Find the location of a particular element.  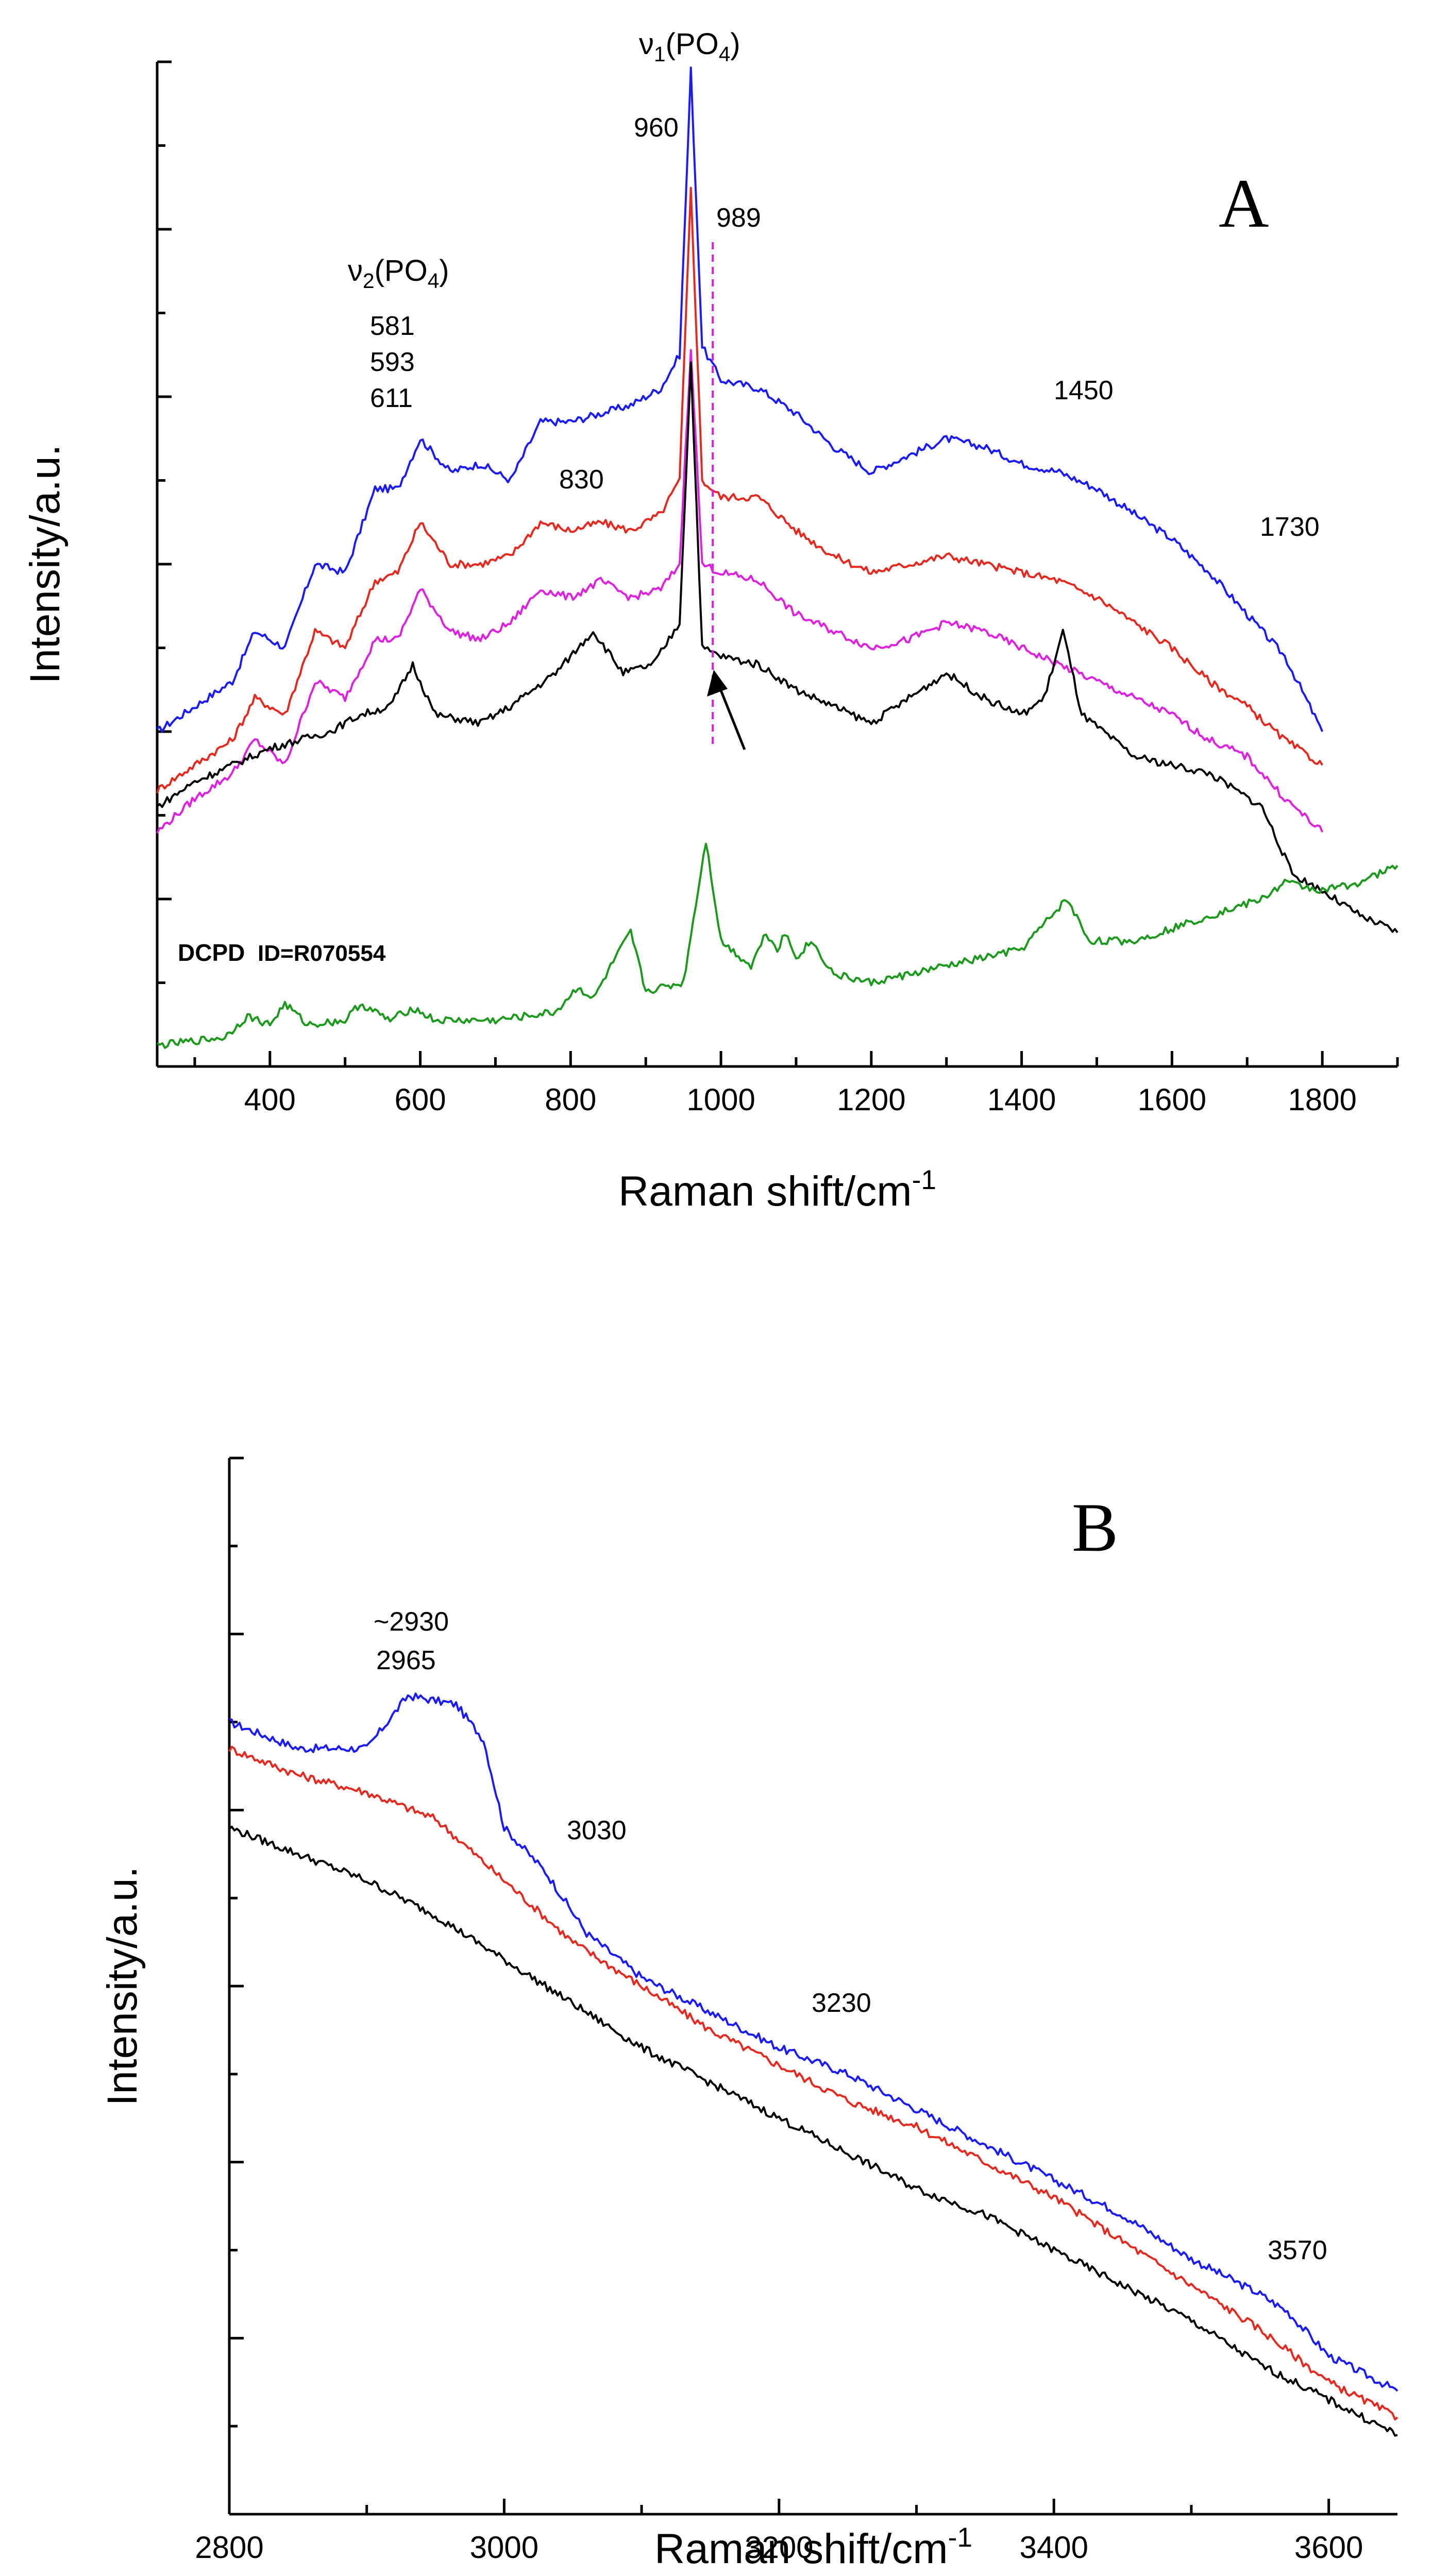

a-x-tick-label: 1200 is located at coordinates (871, 1100).